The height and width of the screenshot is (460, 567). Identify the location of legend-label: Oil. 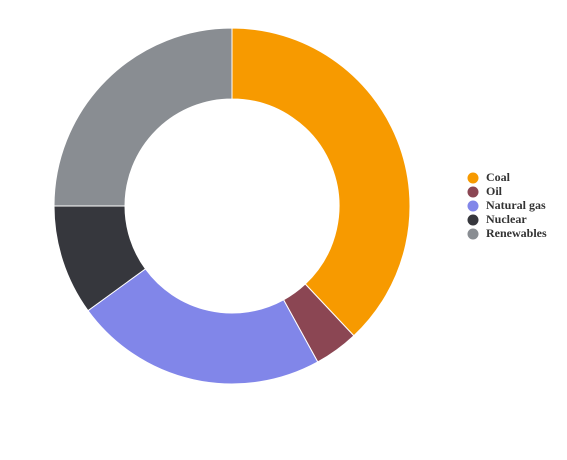
(494, 191).